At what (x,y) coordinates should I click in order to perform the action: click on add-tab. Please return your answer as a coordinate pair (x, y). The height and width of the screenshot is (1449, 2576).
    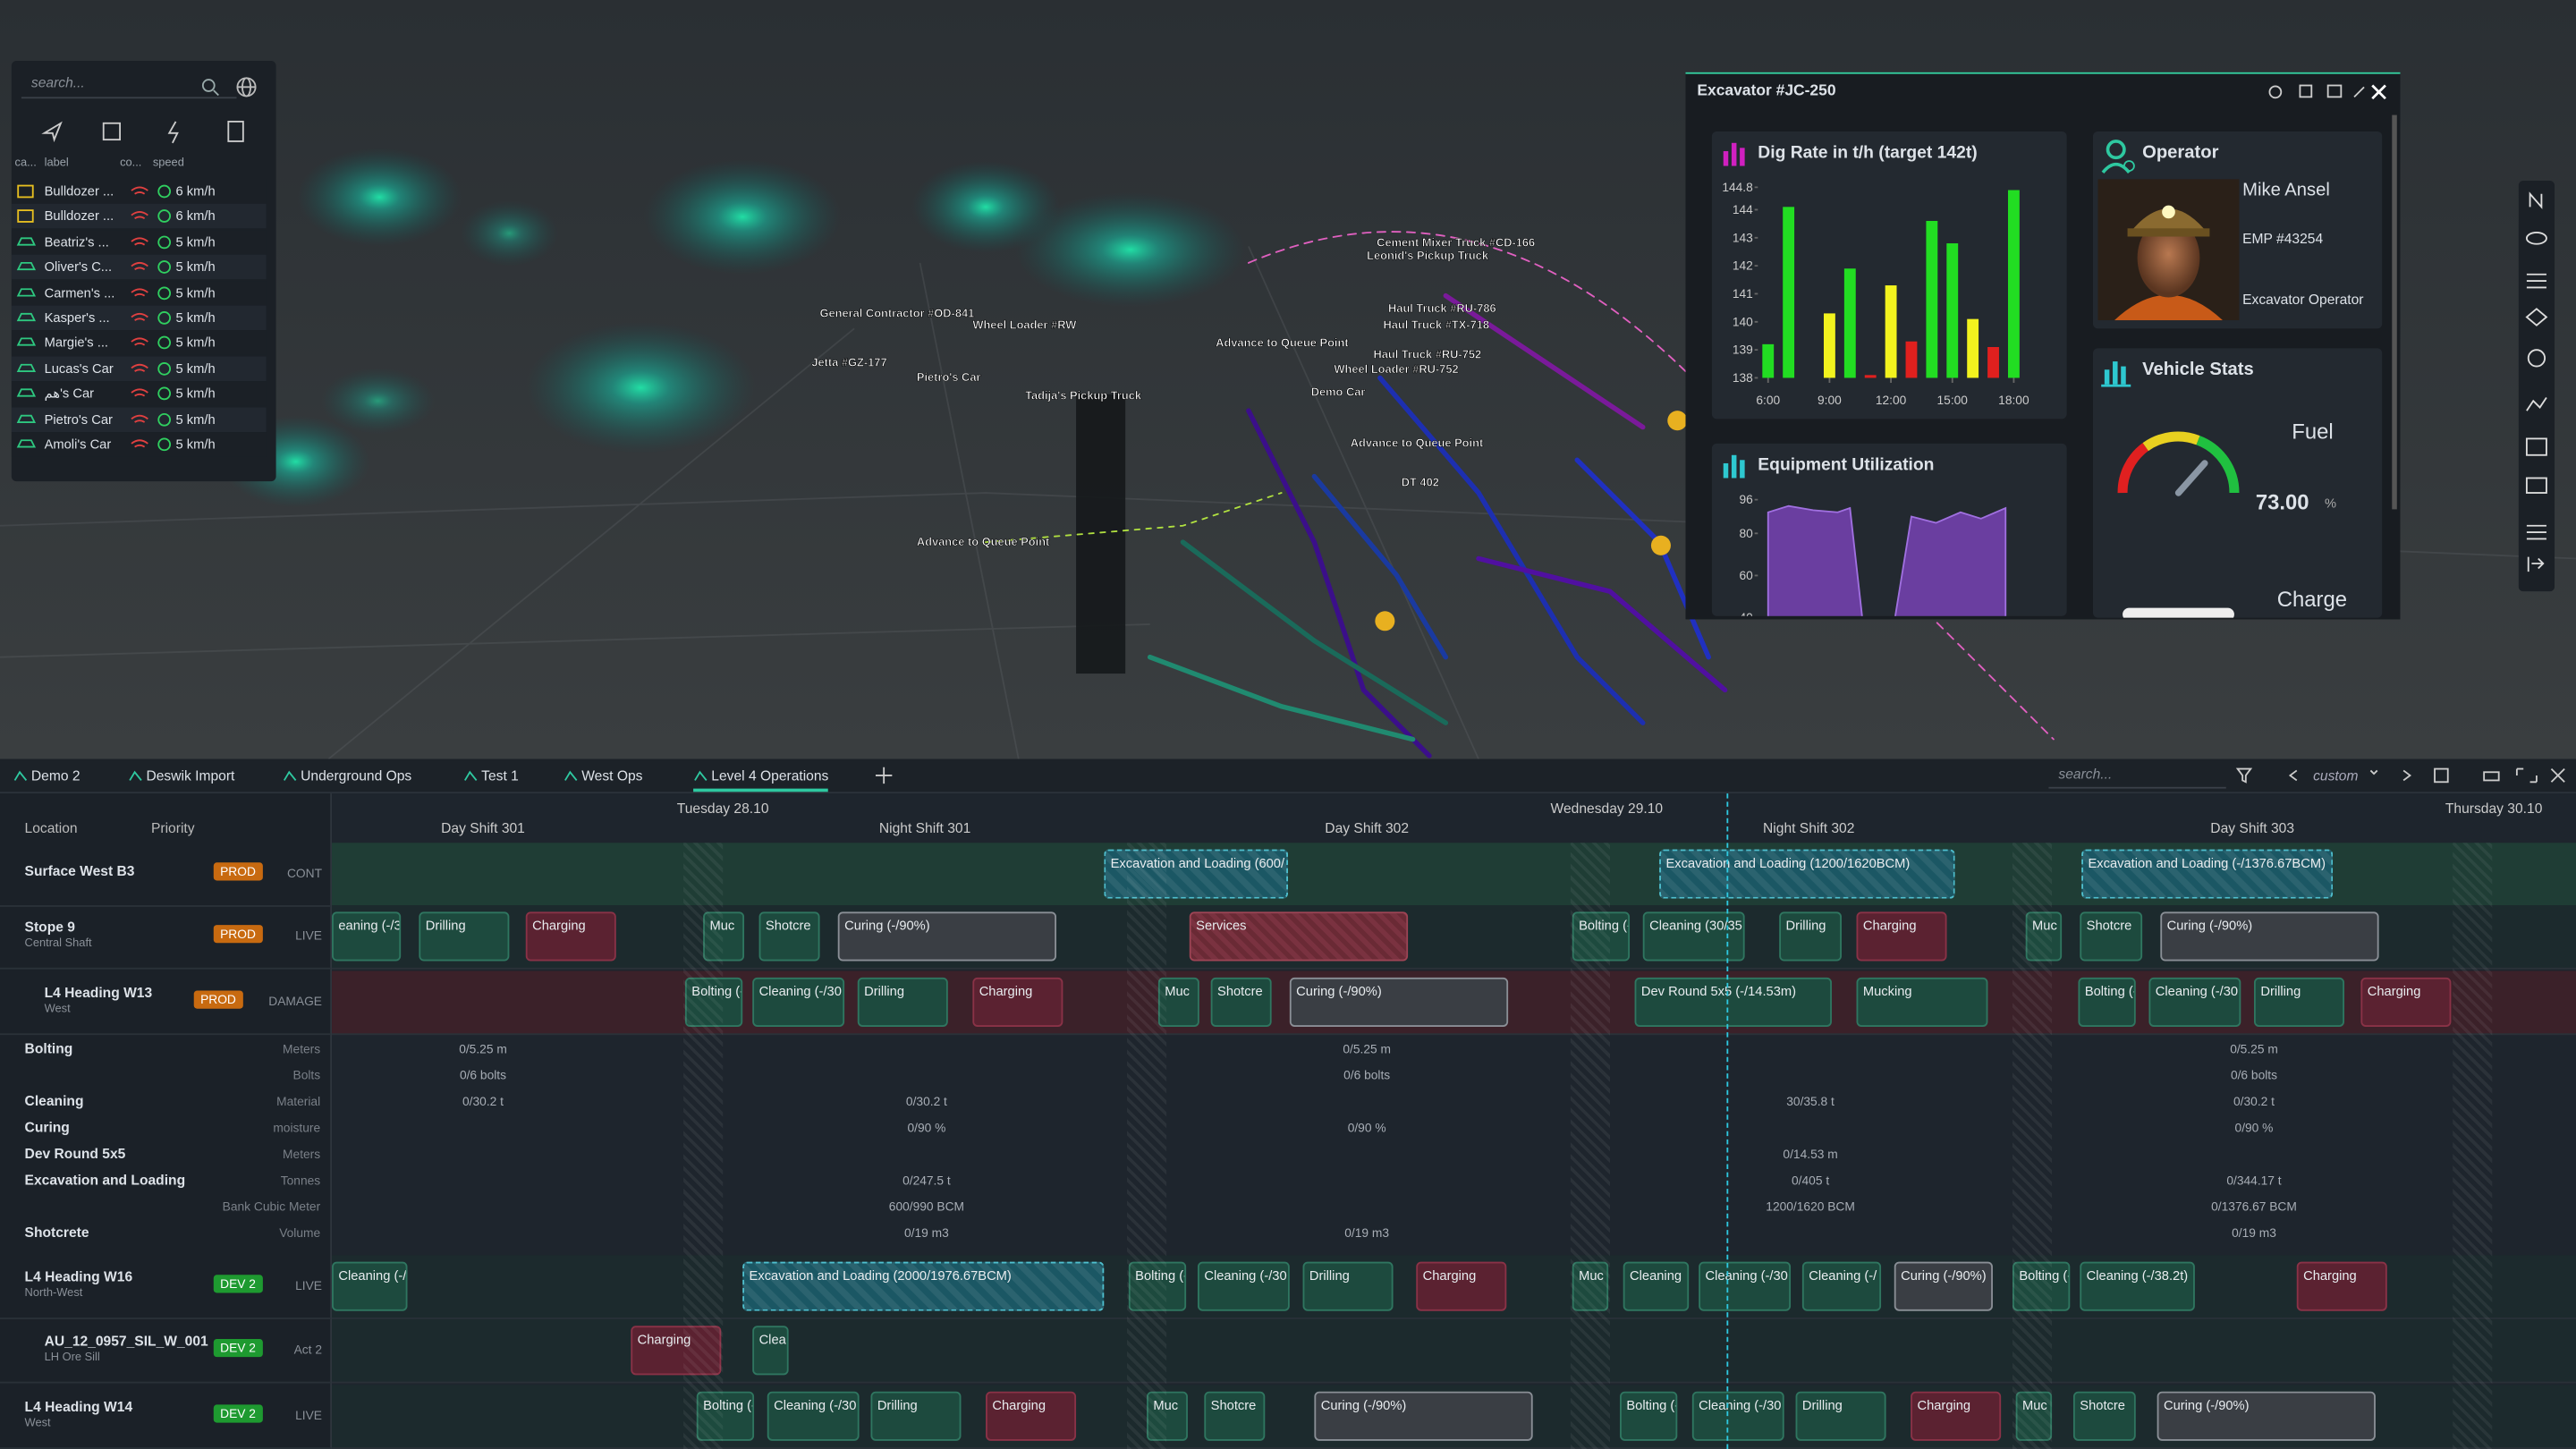
    Looking at the image, I should click on (884, 775).